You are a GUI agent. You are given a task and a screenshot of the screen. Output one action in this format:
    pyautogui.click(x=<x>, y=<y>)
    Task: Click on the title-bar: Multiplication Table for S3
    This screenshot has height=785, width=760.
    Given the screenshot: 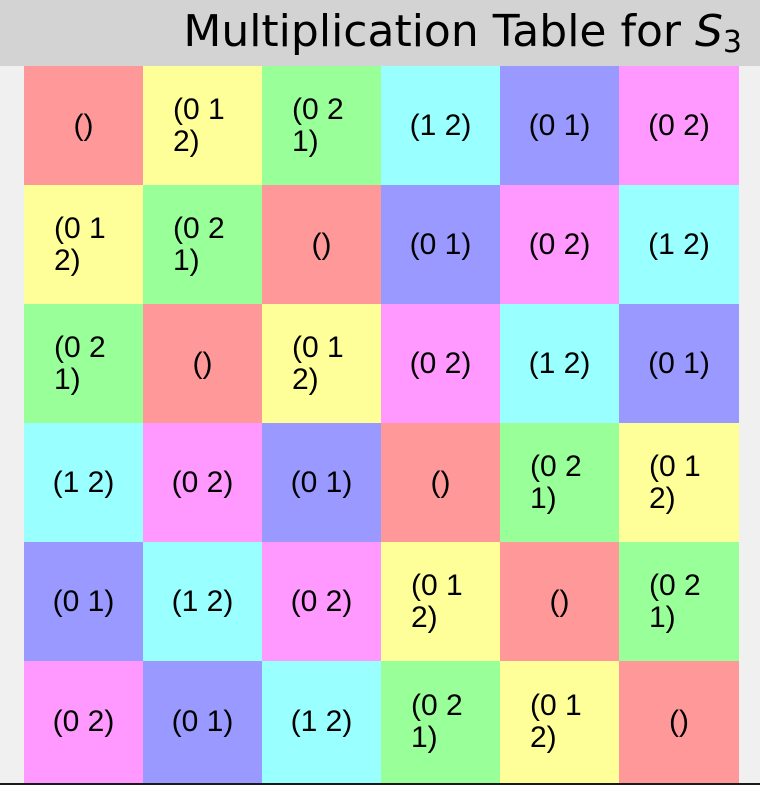 What is the action you would take?
    pyautogui.click(x=380, y=33)
    